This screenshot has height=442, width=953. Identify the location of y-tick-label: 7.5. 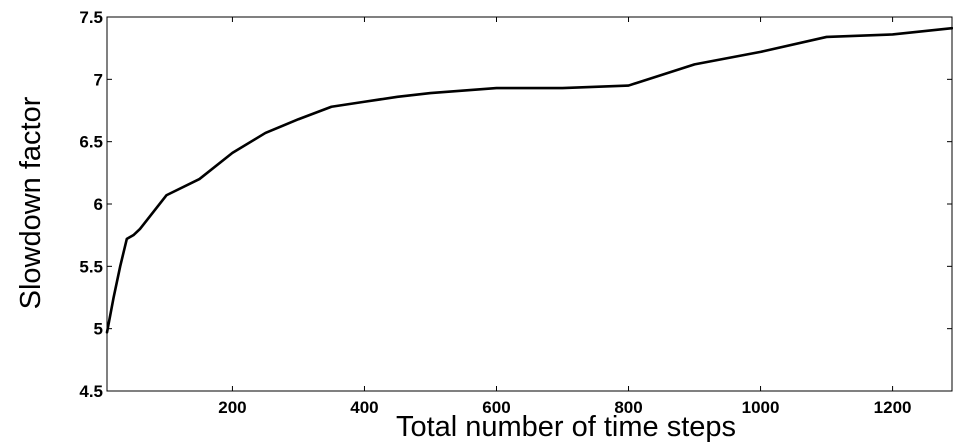
(91, 17).